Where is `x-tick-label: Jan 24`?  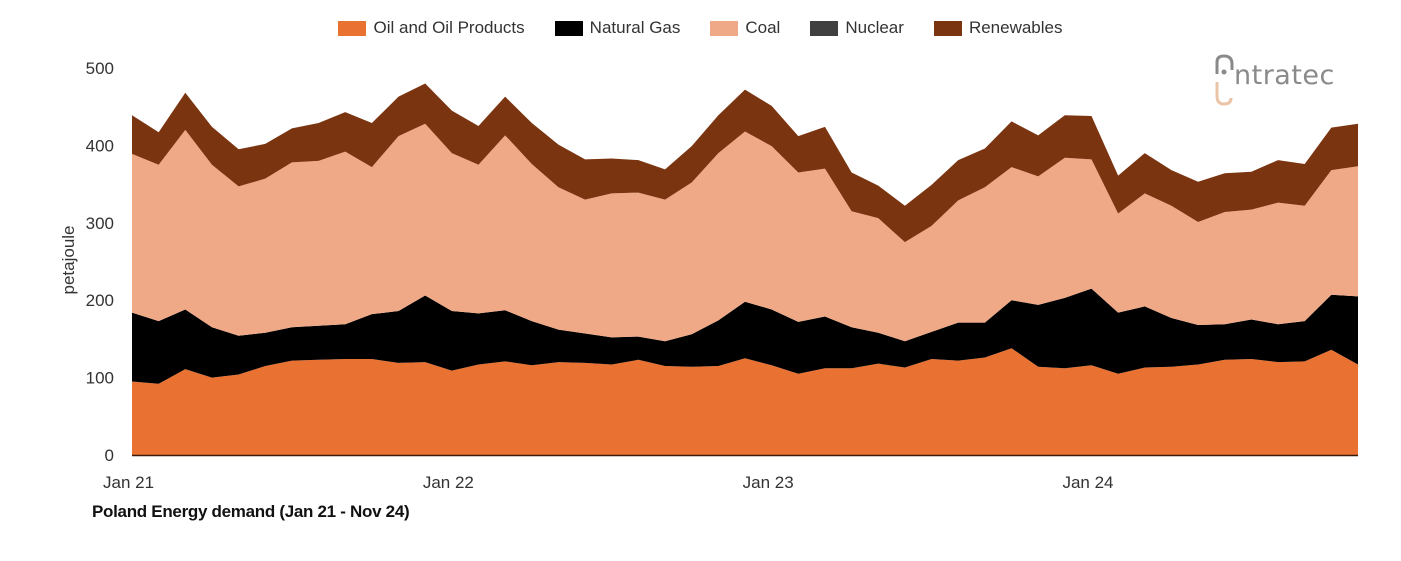
x-tick-label: Jan 24 is located at coordinates (1087, 482).